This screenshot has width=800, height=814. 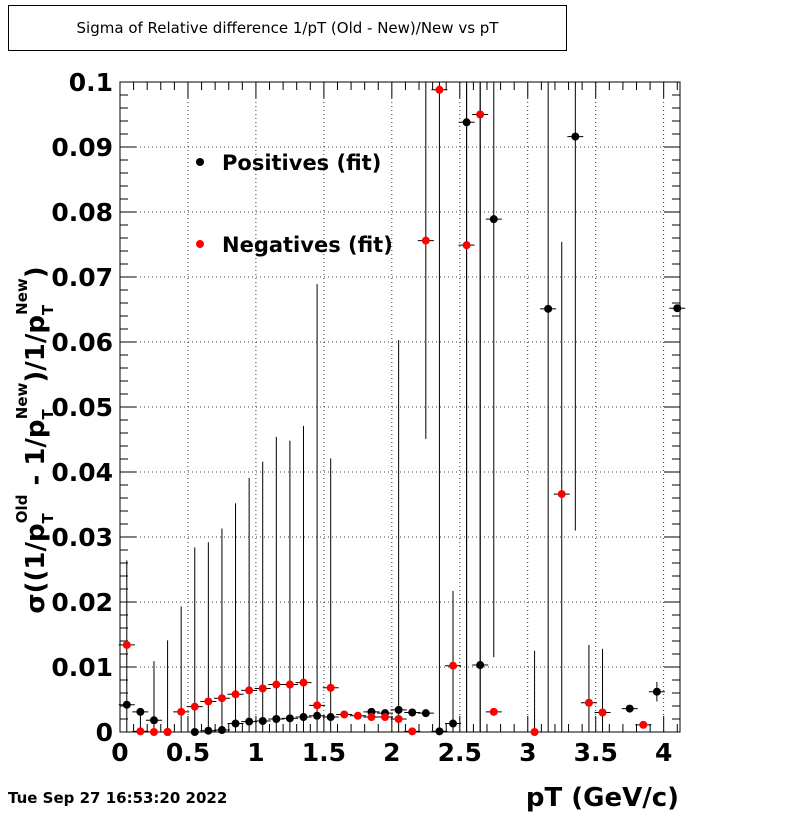 I want to click on x-tick-label: 0, so click(x=119, y=752).